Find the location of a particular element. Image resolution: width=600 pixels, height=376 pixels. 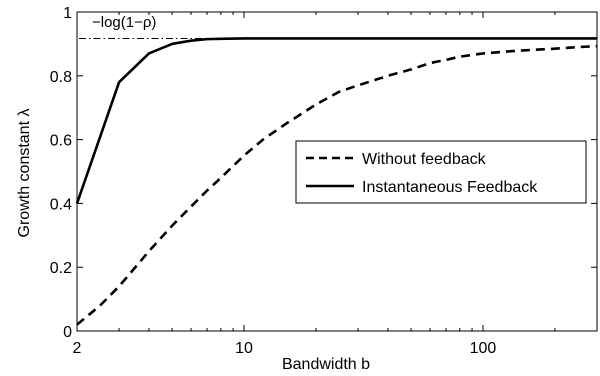

y-tick-label: 0.8 is located at coordinates (61, 77).